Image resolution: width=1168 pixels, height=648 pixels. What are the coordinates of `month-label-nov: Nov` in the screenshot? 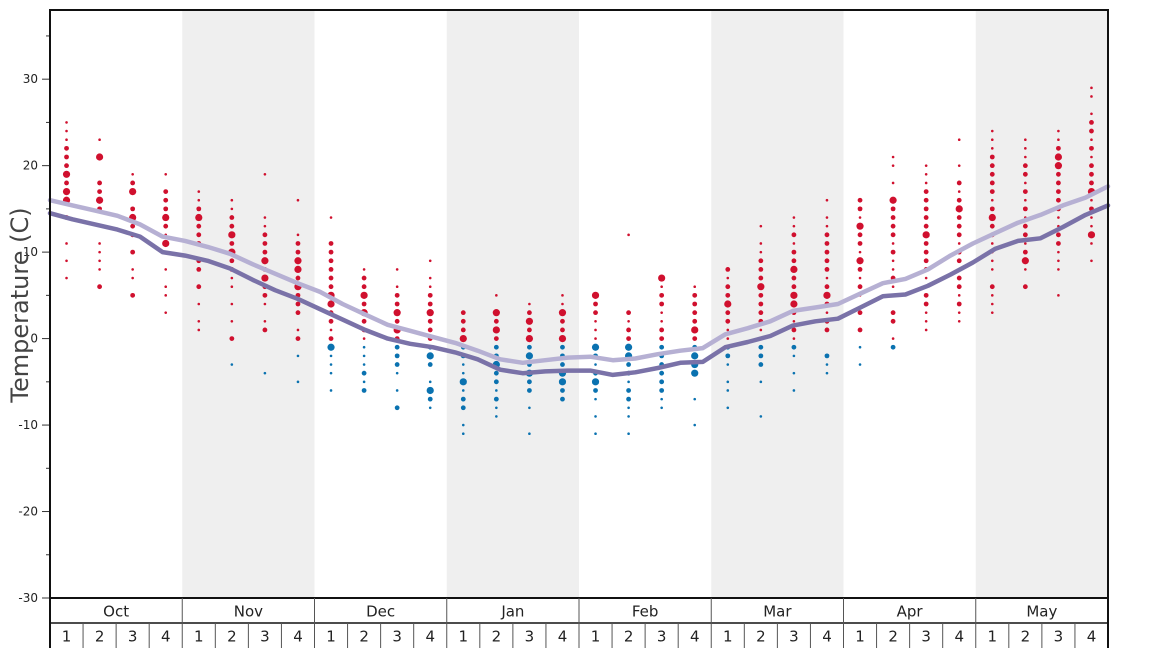 It's located at (248, 612).